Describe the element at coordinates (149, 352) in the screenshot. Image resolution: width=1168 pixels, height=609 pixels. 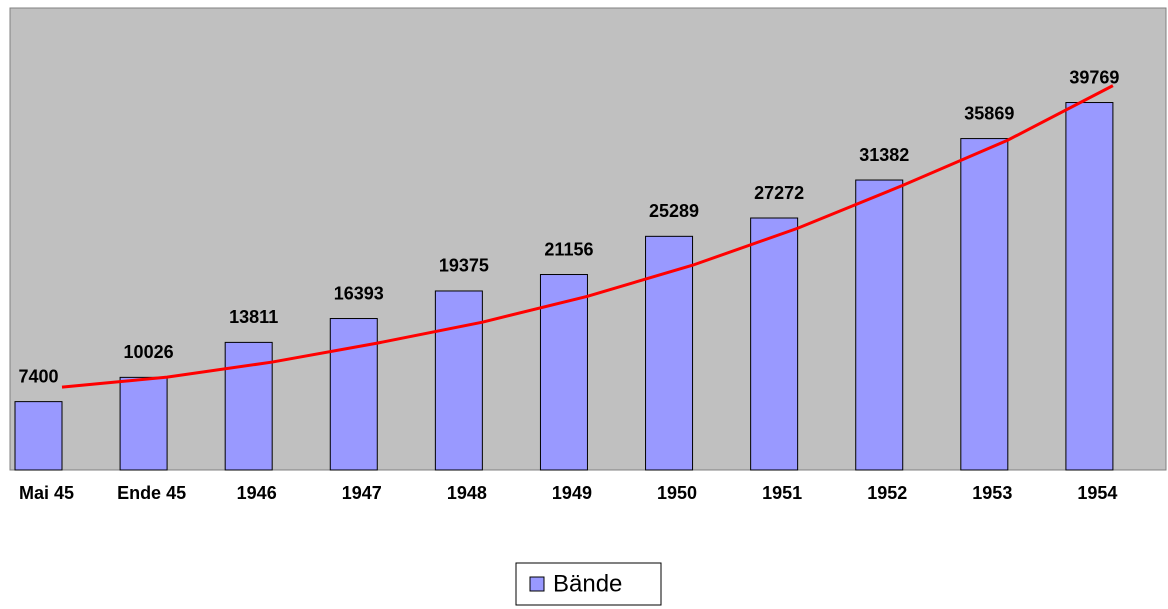
I see `data-label: 10026` at that location.